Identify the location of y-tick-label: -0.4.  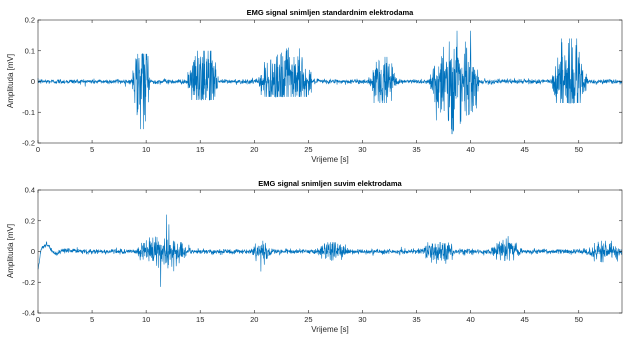
(28, 313).